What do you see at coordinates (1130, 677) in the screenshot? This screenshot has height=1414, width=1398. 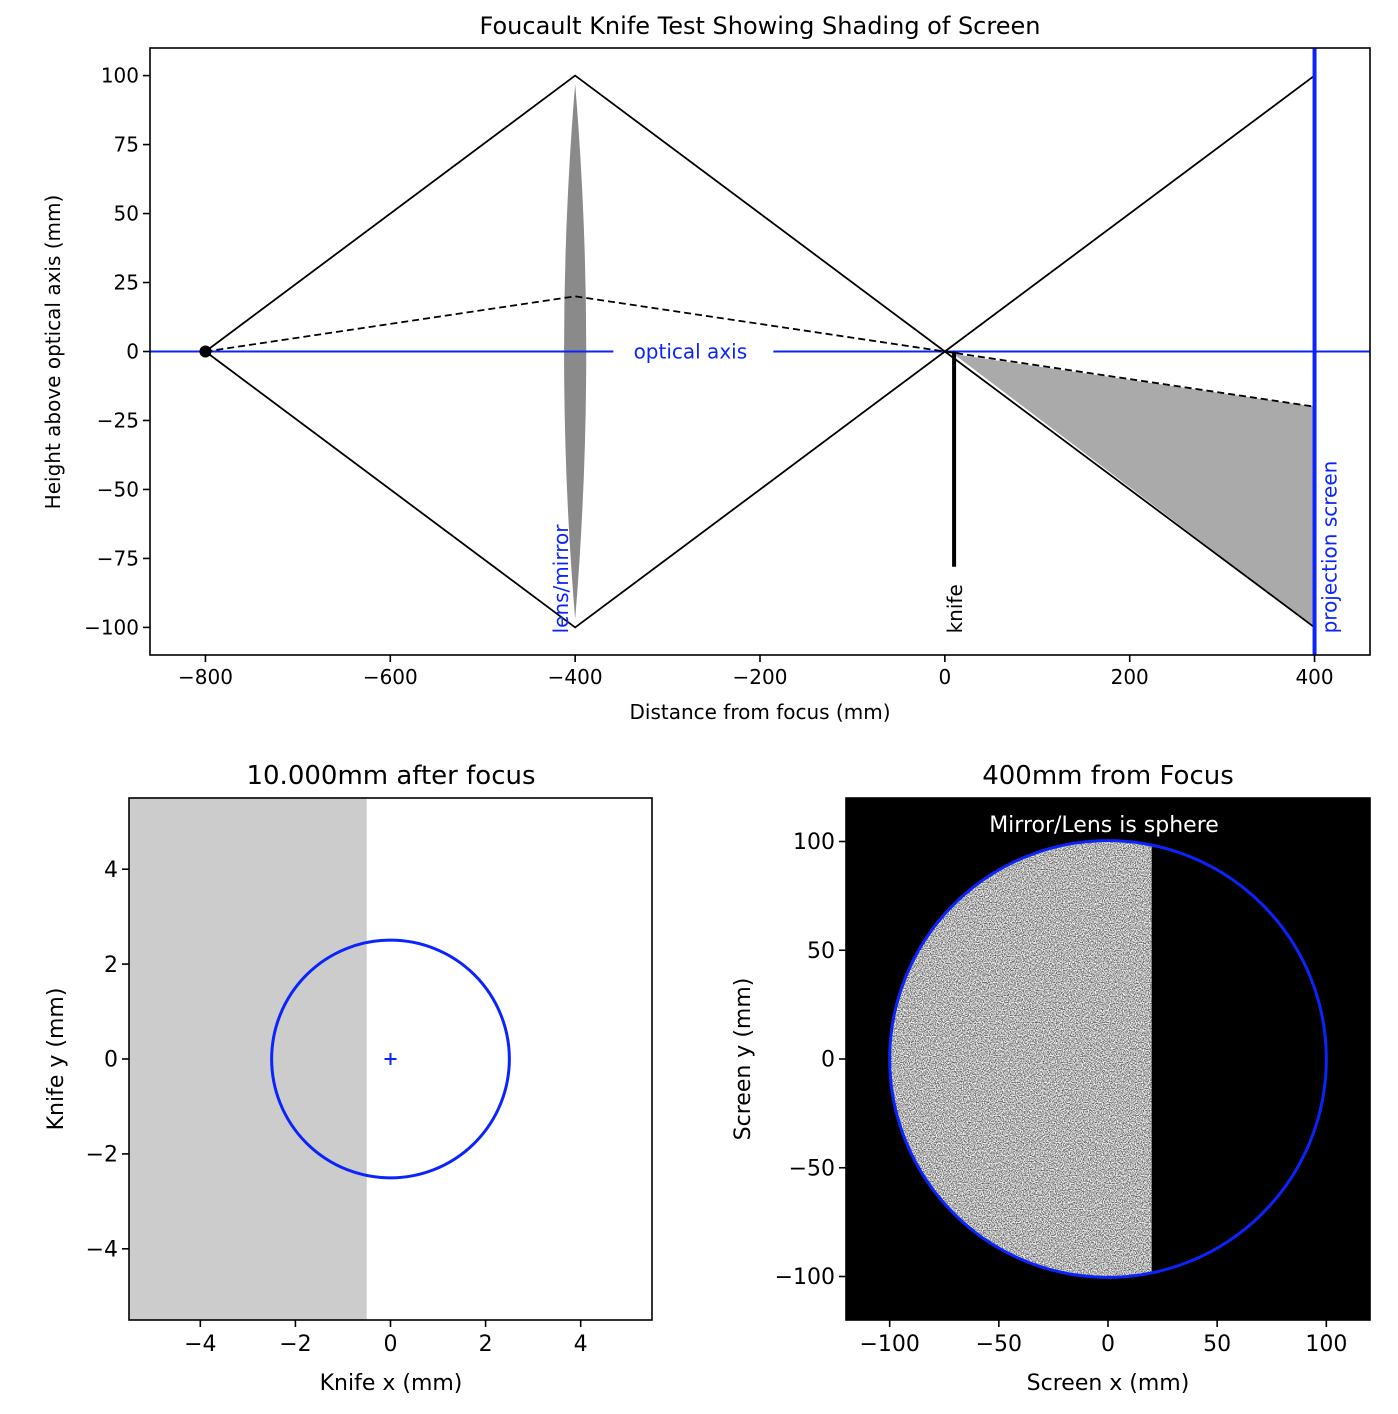 I see `top-x-tick-label: 200` at bounding box center [1130, 677].